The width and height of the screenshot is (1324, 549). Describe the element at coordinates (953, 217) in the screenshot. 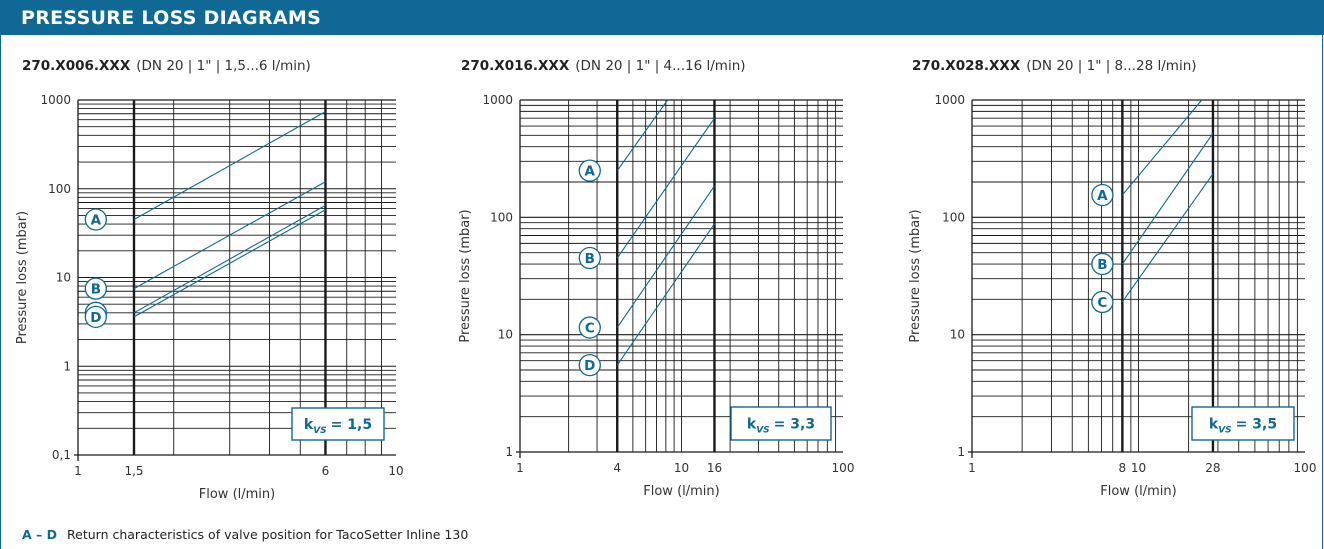

I see `chart-3-y-tick-label: 100` at that location.